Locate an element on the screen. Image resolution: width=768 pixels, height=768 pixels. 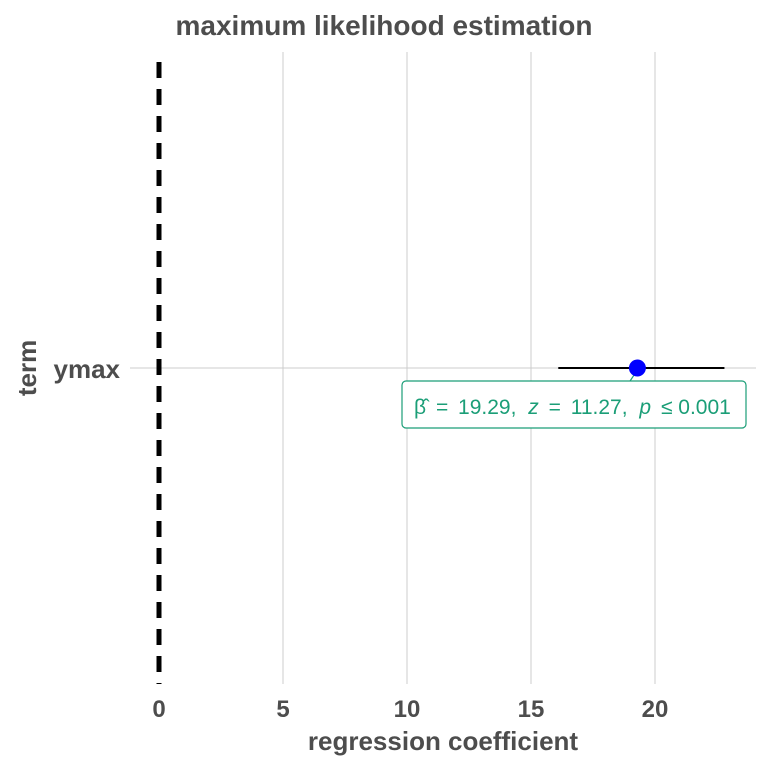
x-tick-label-15: 15 is located at coordinates (531, 709).